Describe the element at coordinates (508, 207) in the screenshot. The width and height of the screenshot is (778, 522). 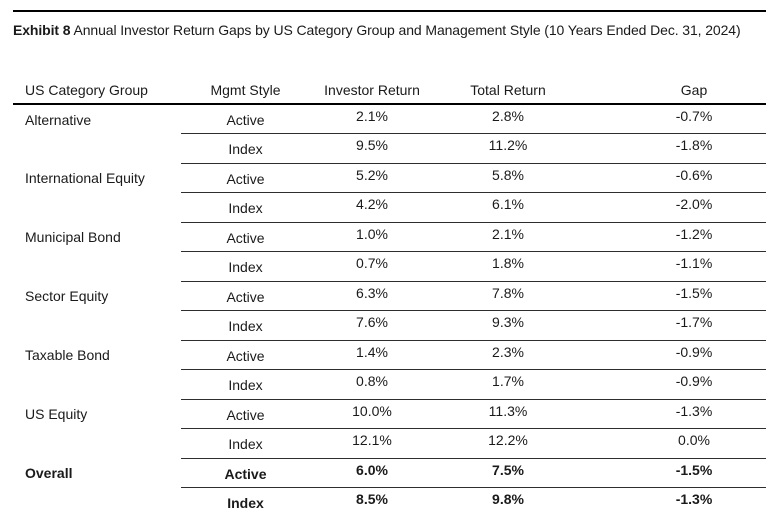
I see `total-return-cell: 6.1%` at that location.